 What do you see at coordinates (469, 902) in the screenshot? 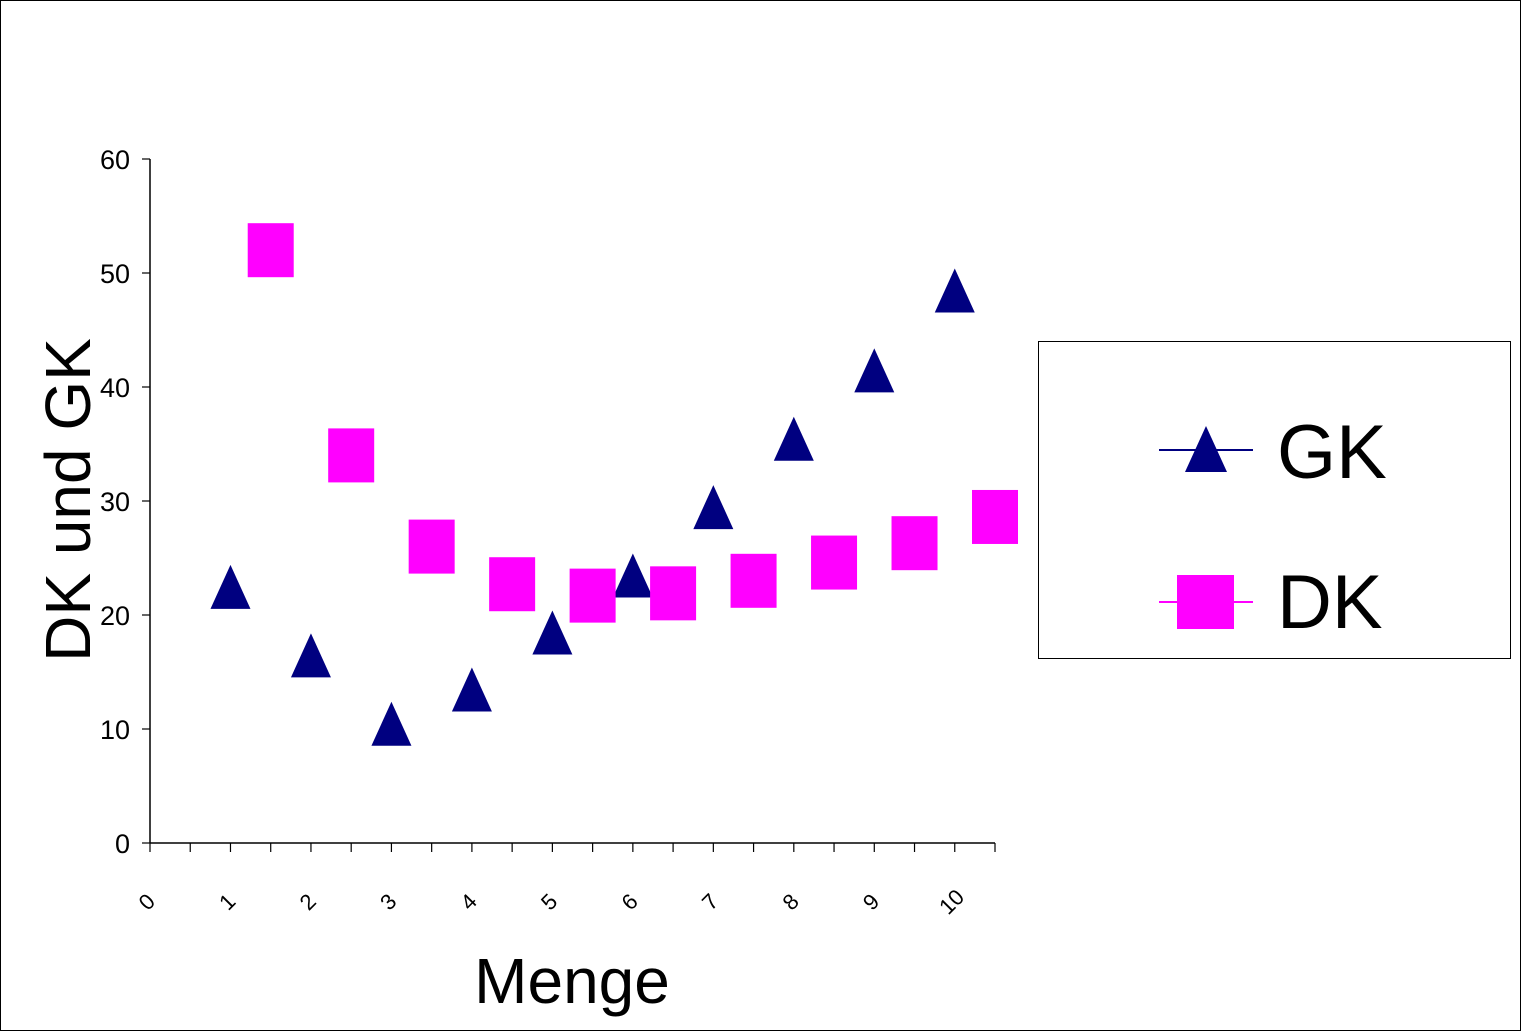
I see `x-tick-label: 4` at bounding box center [469, 902].